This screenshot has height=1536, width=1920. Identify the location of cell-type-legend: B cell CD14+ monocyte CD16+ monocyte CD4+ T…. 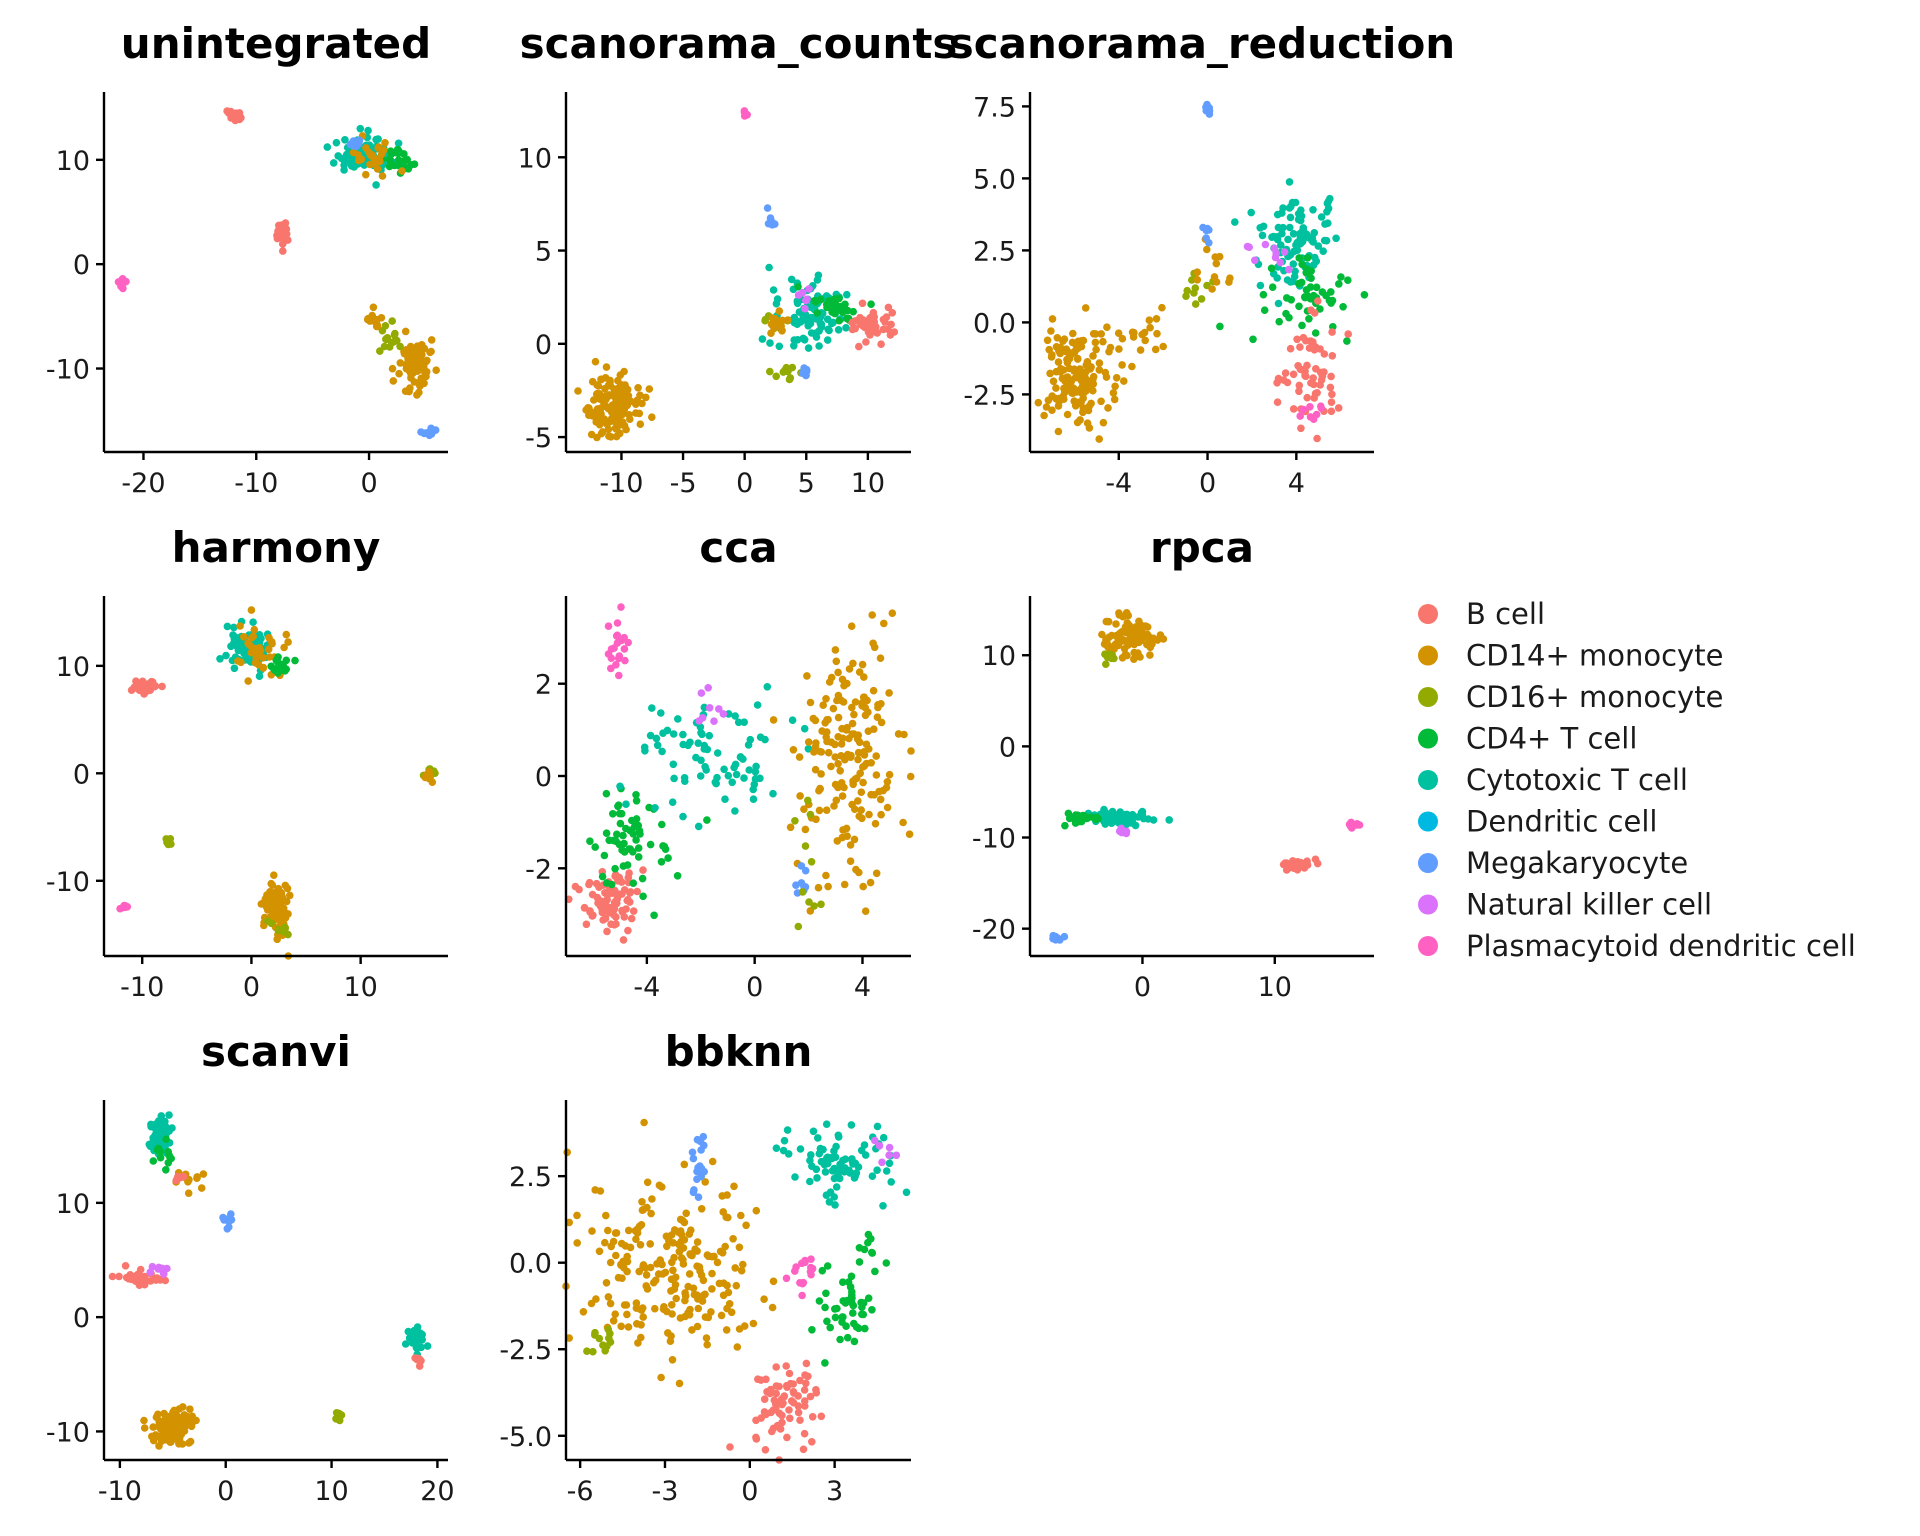
(1637, 780).